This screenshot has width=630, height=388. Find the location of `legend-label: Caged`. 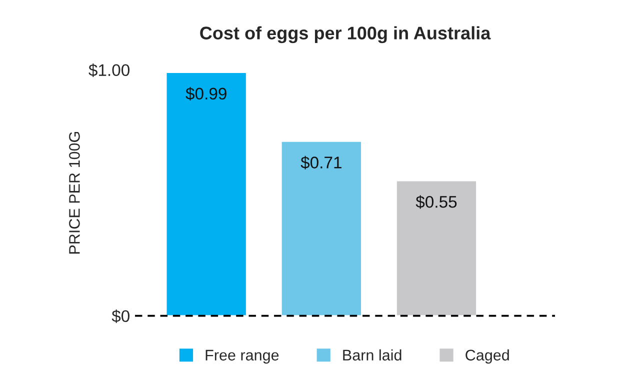

legend-label: Caged is located at coordinates (487, 356).